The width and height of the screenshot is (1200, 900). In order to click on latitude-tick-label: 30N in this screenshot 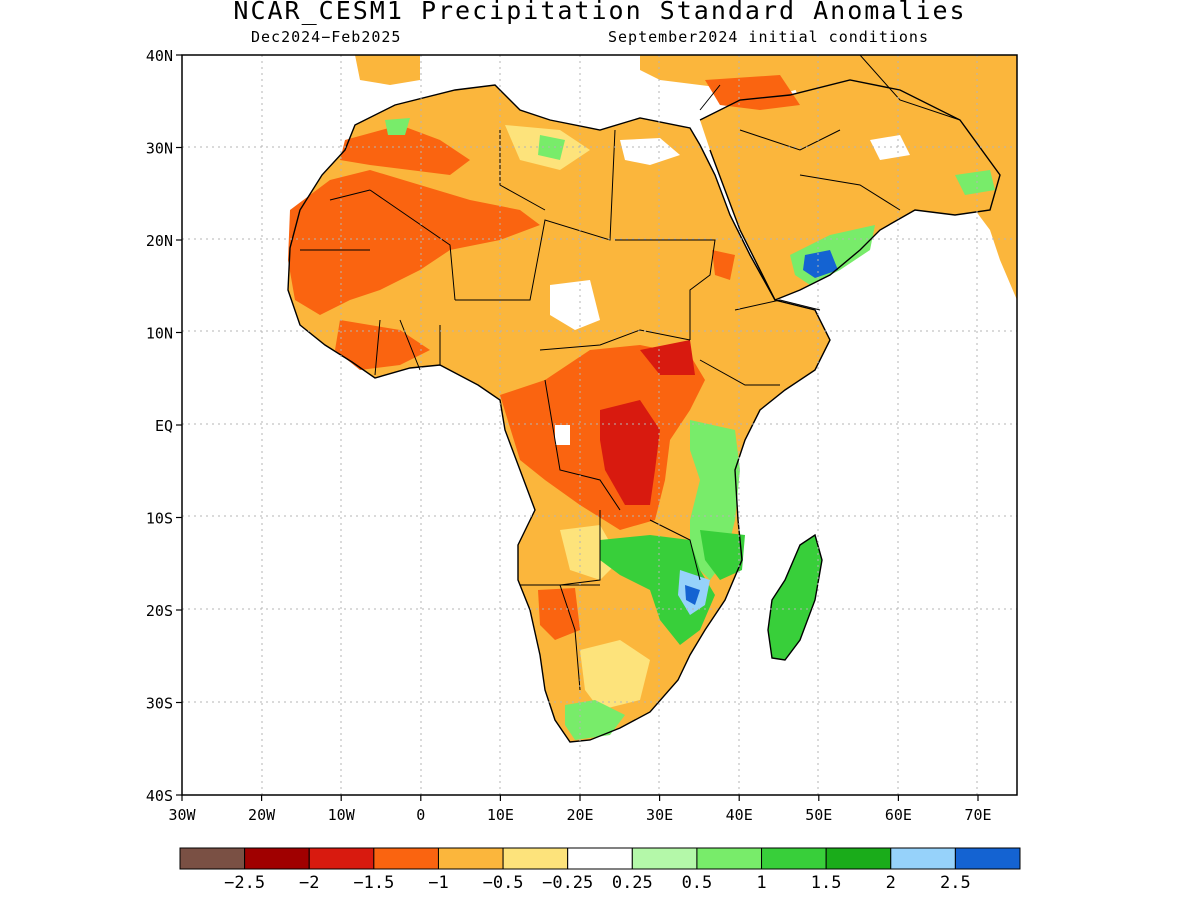, I will do `click(159, 149)`.